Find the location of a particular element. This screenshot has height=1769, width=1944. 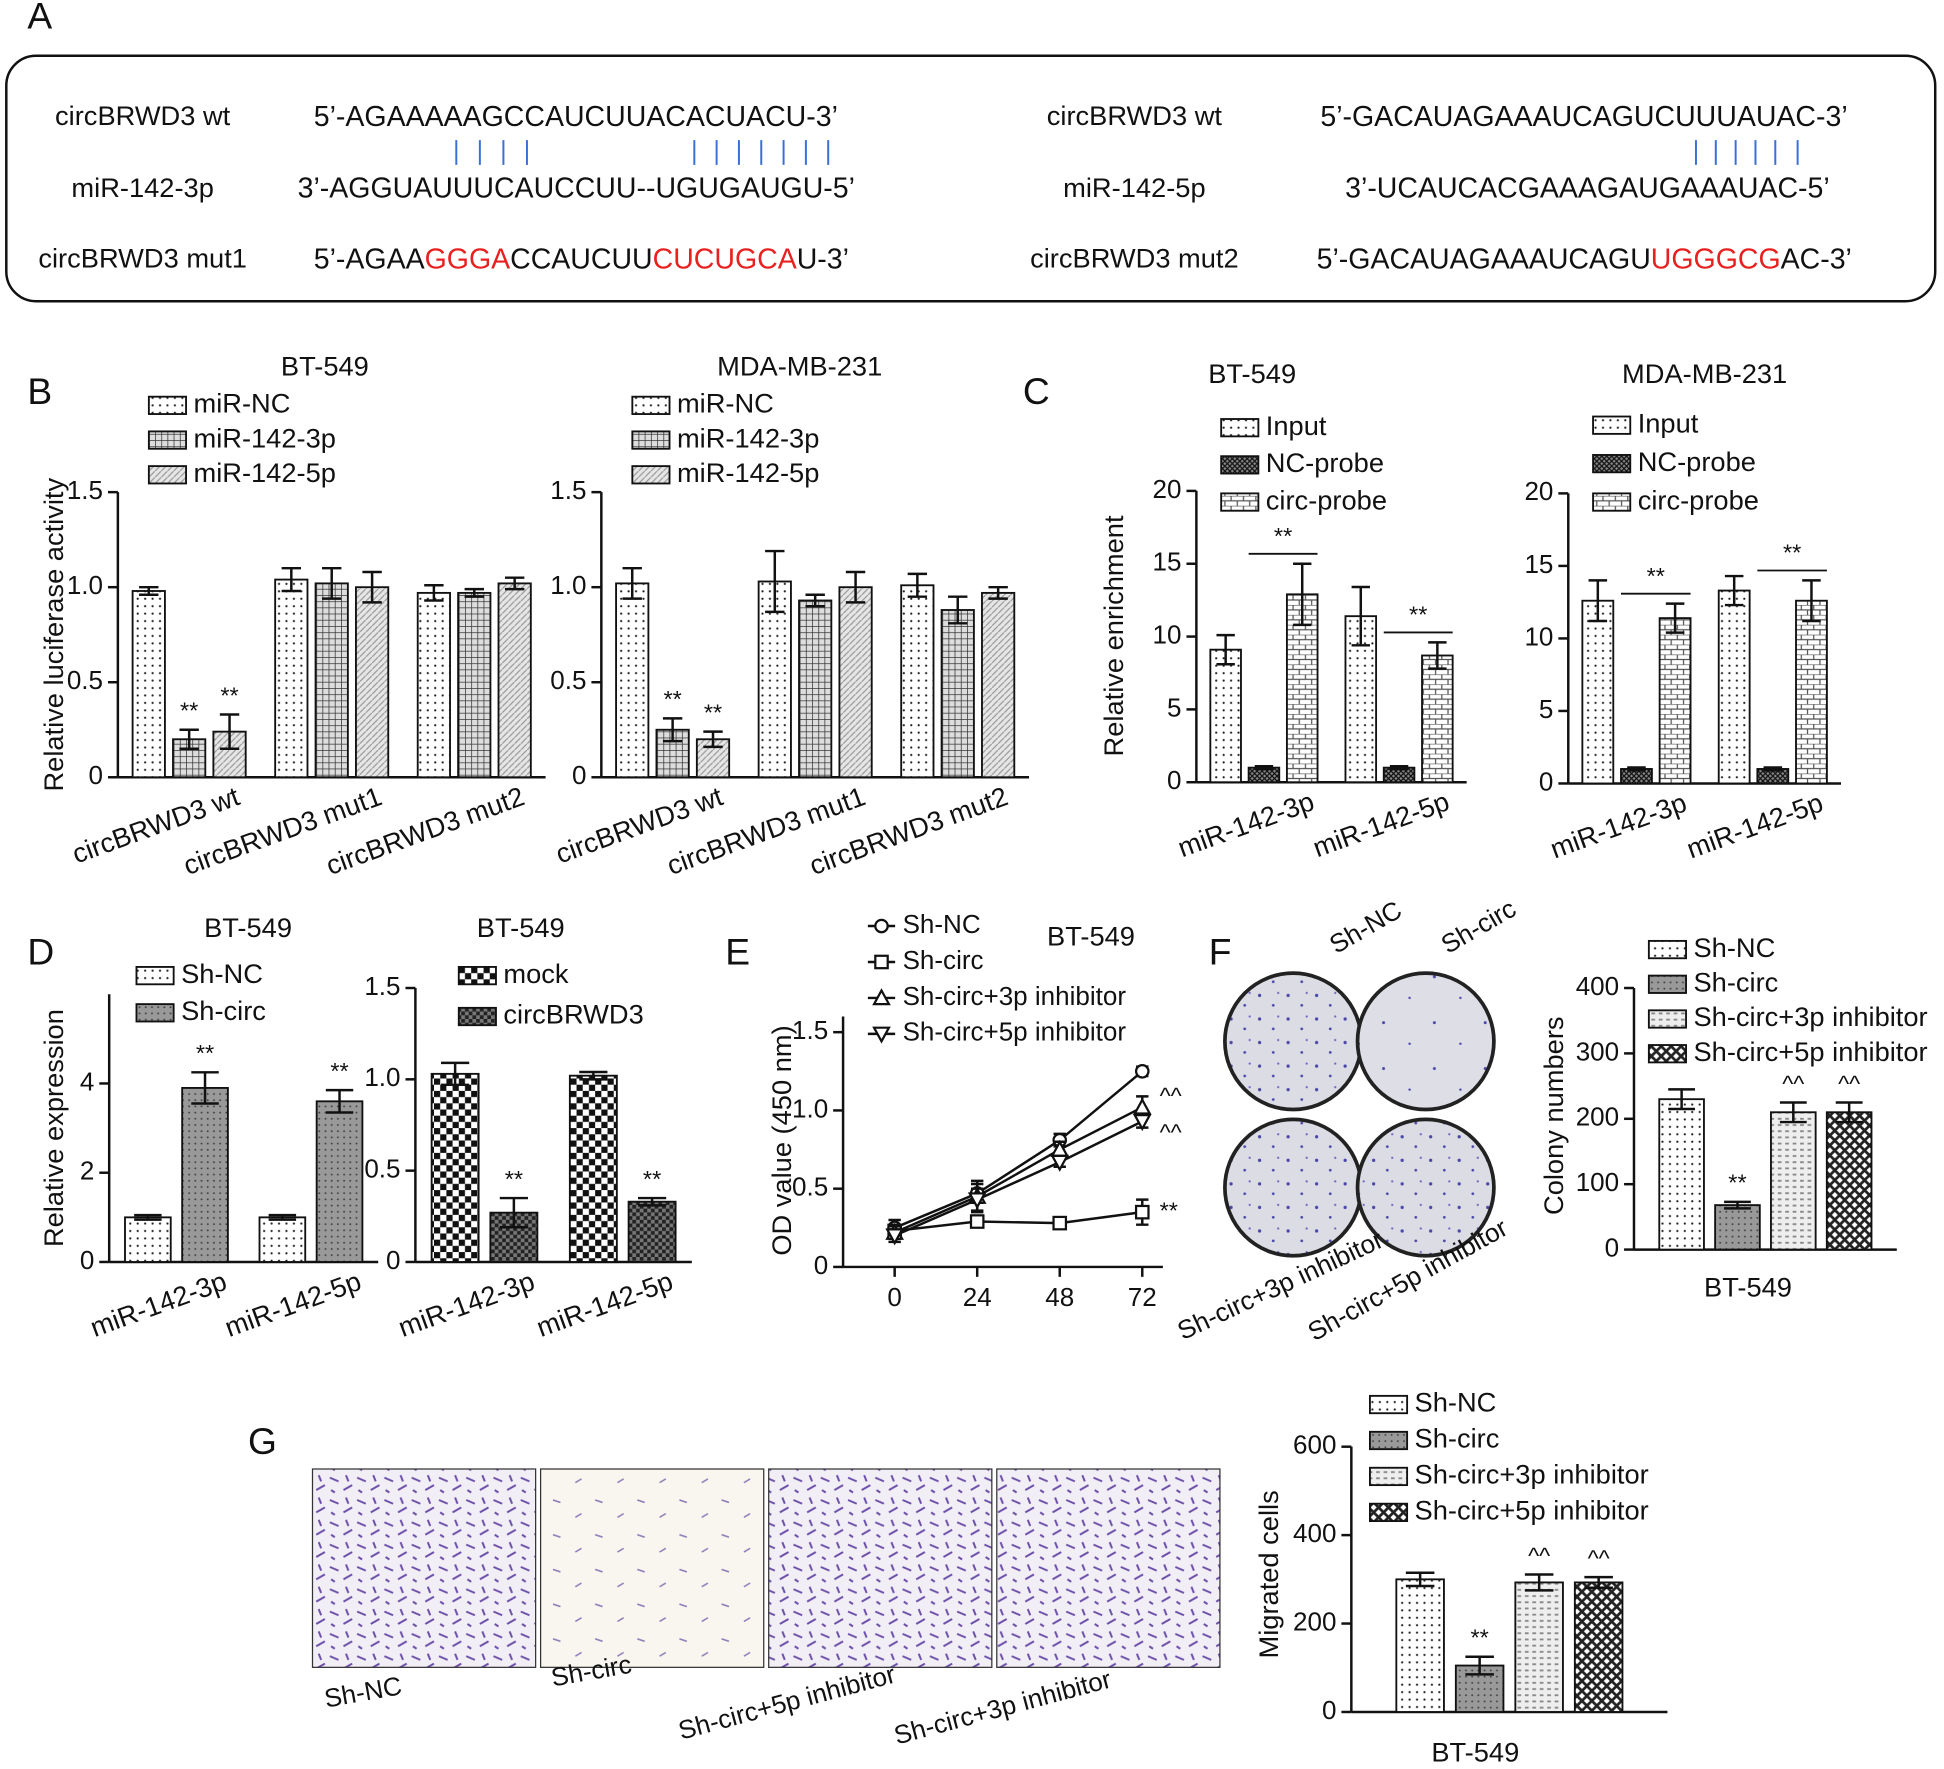

chart-title: BT-549 is located at coordinates (521, 927).